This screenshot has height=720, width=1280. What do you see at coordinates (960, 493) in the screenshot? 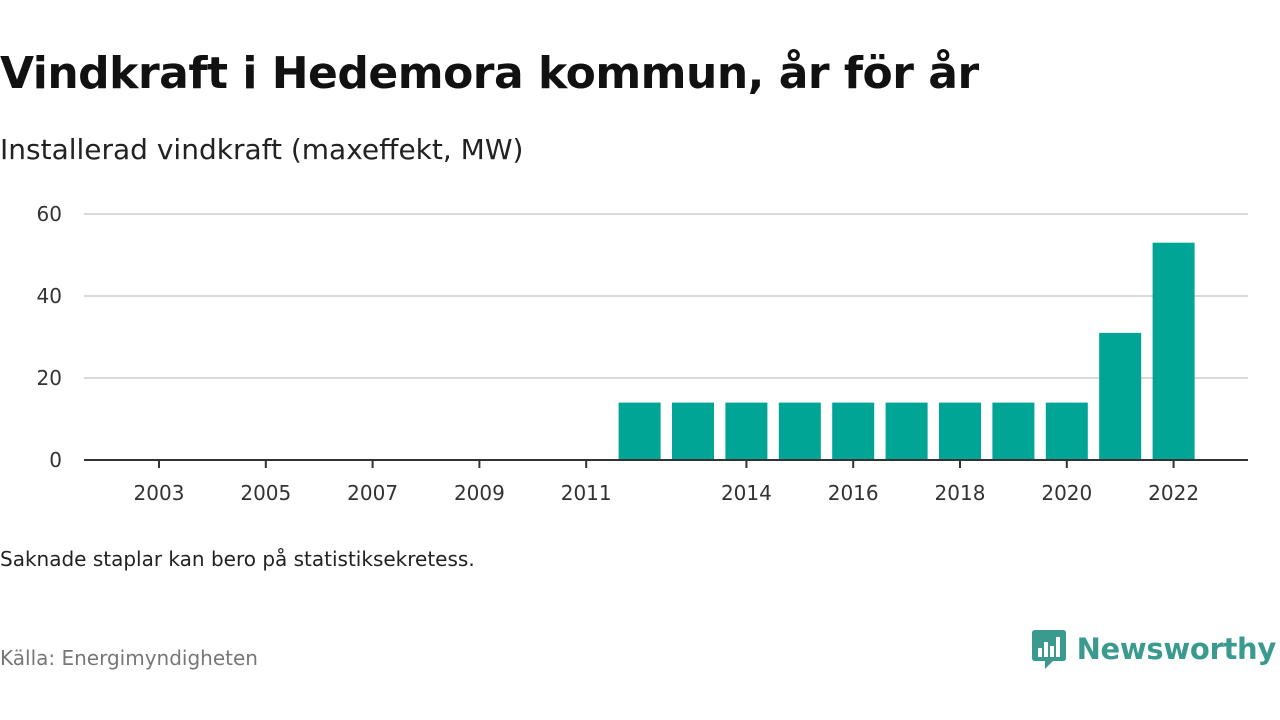
I see `x-tick-label: 2018` at bounding box center [960, 493].